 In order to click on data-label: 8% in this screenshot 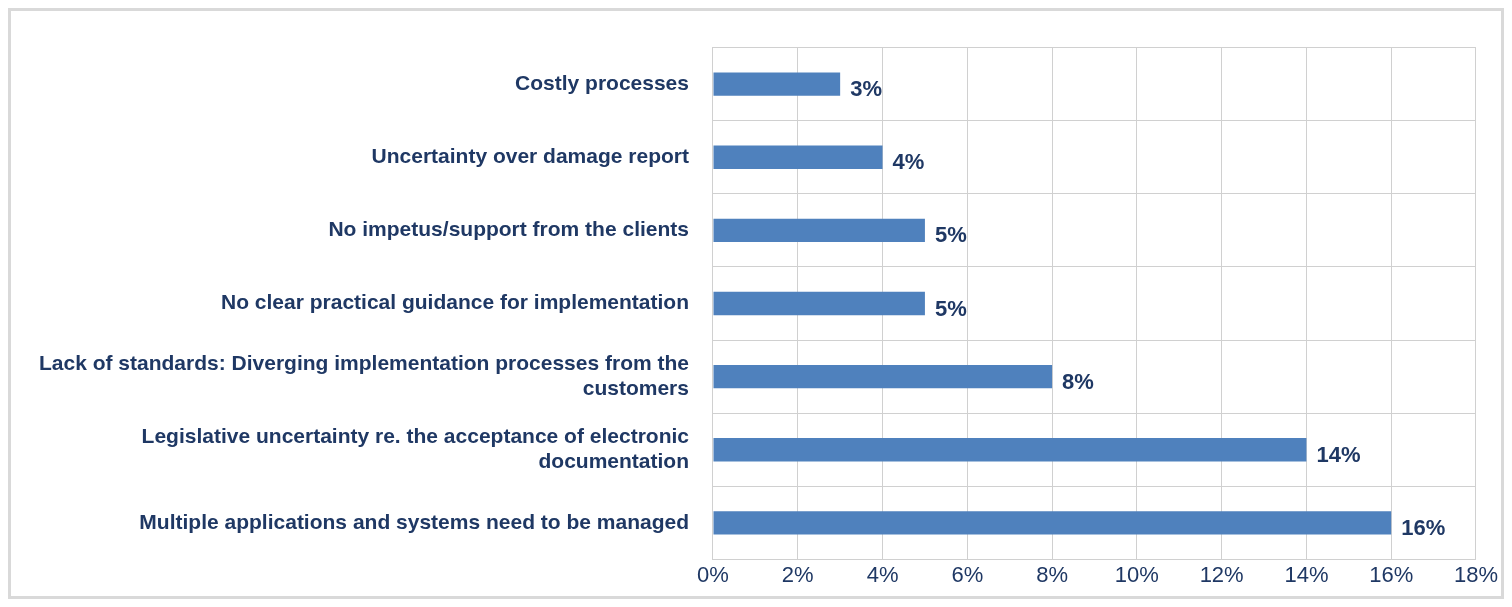, I will do `click(1078, 381)`.